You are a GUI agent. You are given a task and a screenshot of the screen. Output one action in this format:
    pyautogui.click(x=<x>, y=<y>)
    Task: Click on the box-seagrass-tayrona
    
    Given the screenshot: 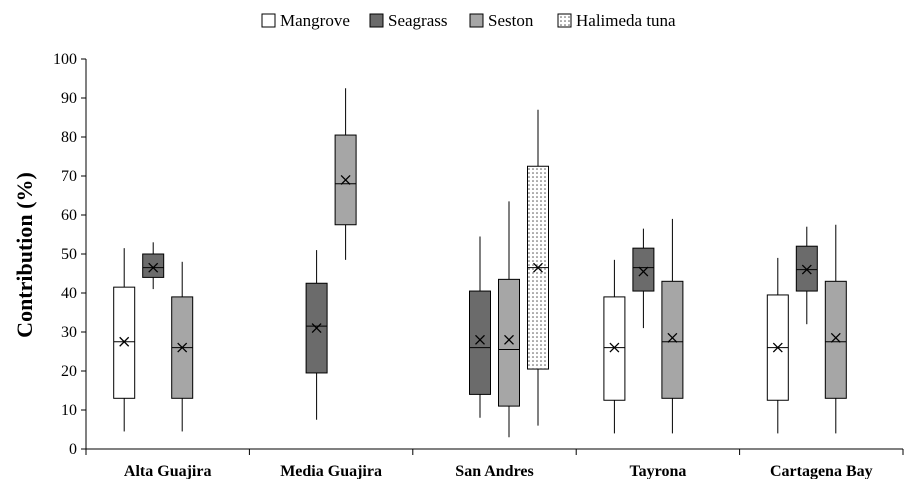 What is the action you would take?
    pyautogui.click(x=643, y=278)
    